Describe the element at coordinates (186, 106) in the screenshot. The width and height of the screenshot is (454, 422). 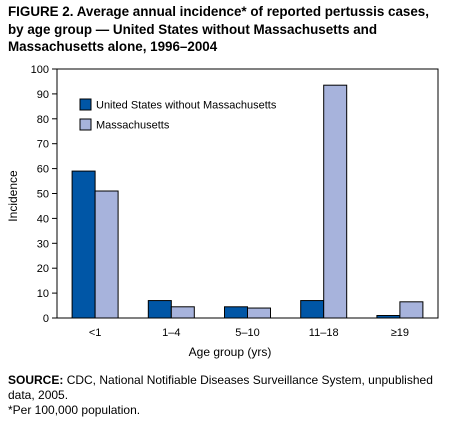
I see `legend-label: United States without Massachusetts` at that location.